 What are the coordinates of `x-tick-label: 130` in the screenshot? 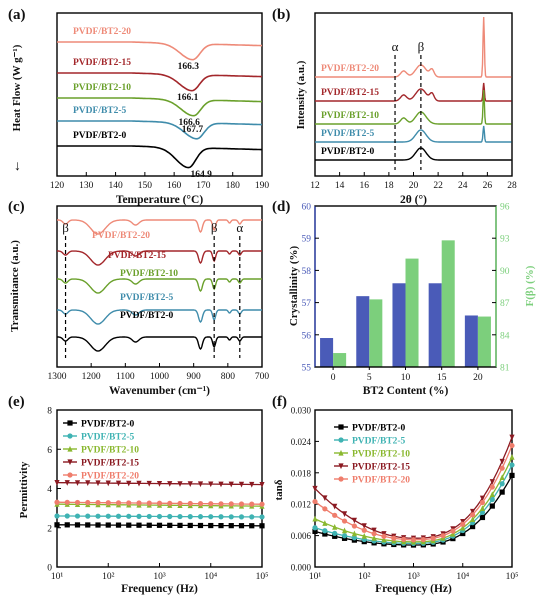 It's located at (86, 186).